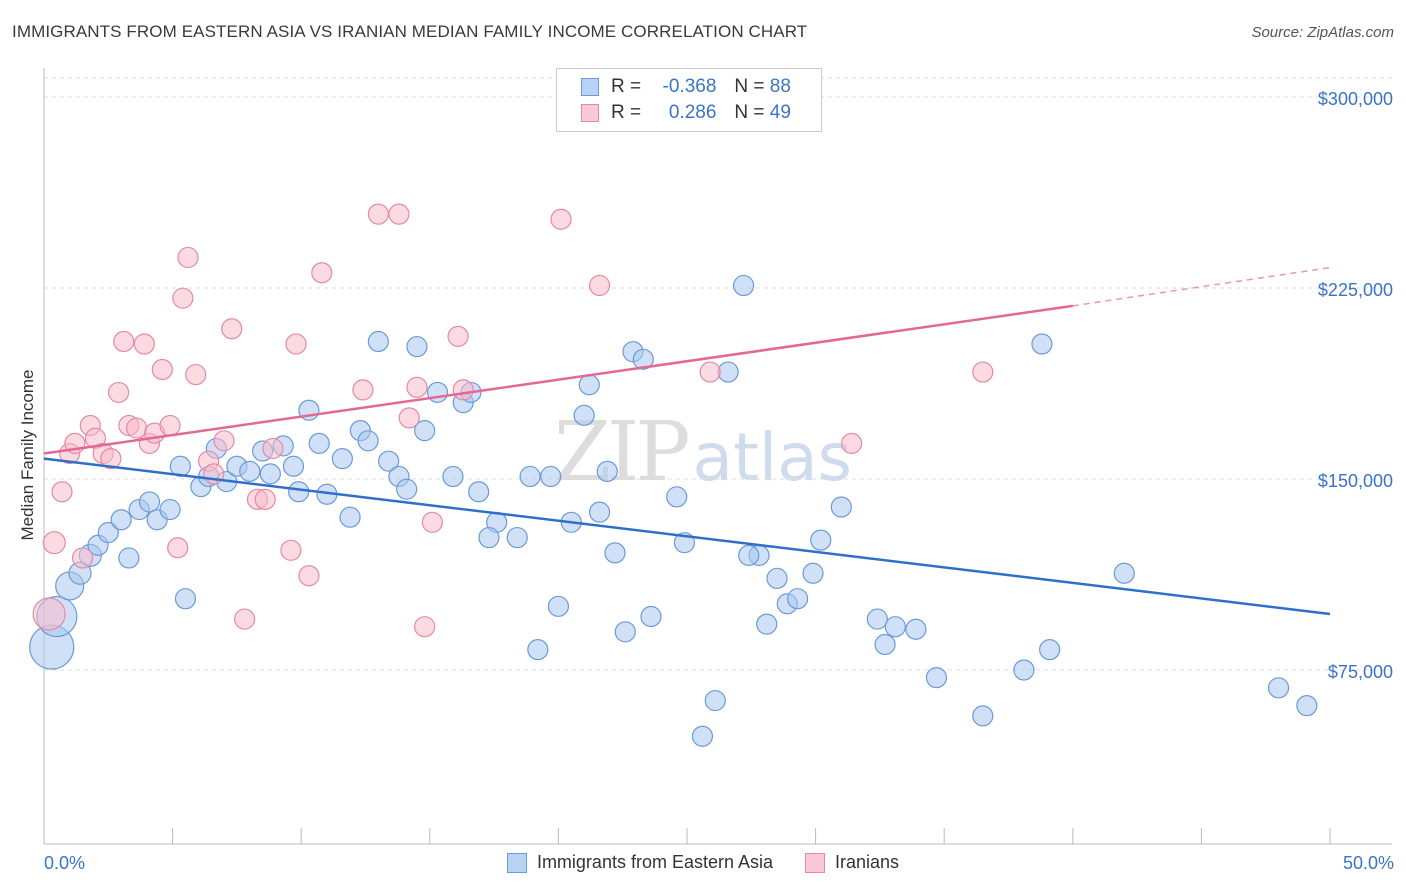  I want to click on legend-item-eastern-asia: Immigrants from Eastern Asia, so click(639, 862).